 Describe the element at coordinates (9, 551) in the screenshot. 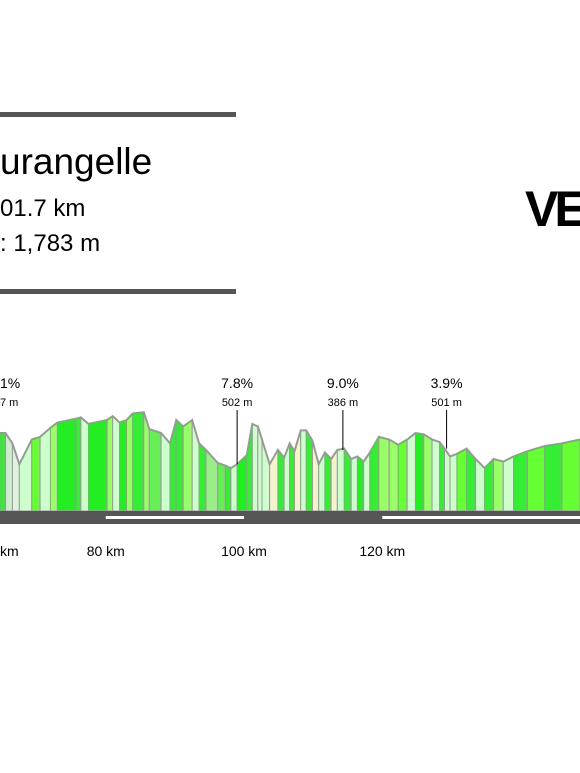

I see `distance-tick-label: km` at that location.